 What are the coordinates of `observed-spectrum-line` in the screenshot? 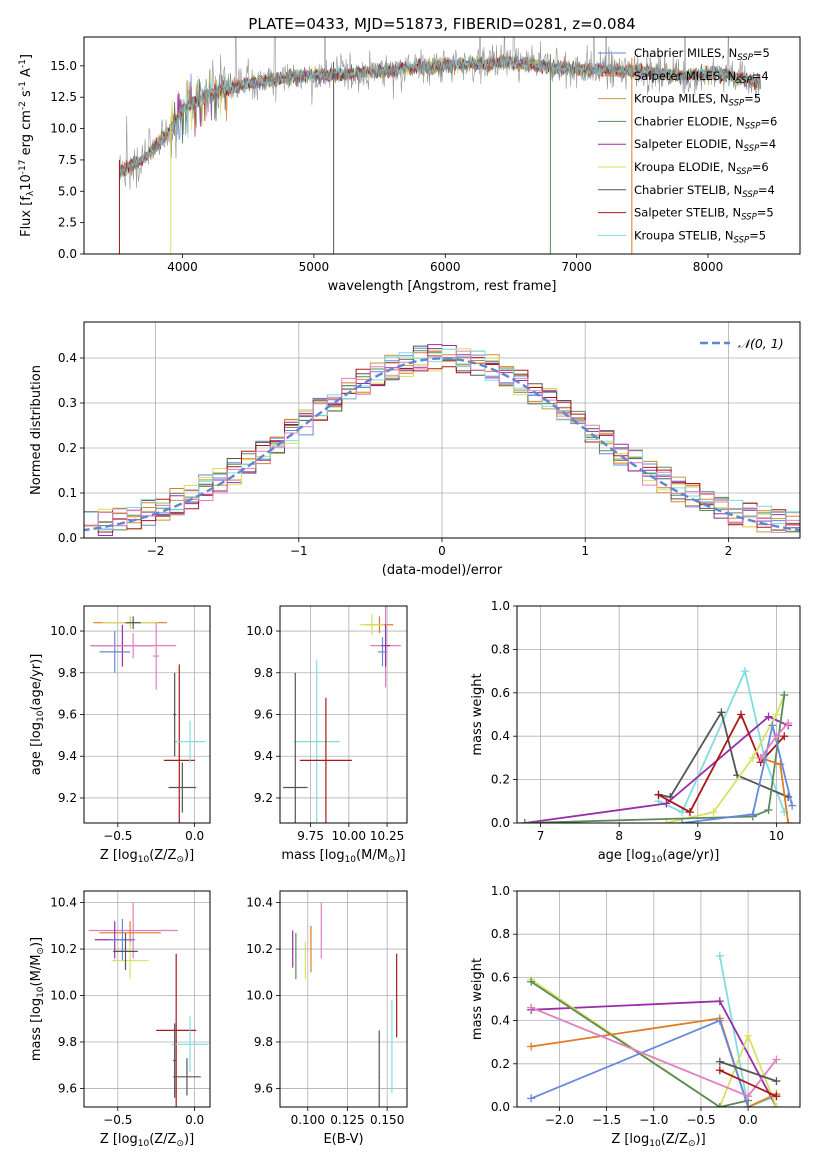 It's located at (440, 113).